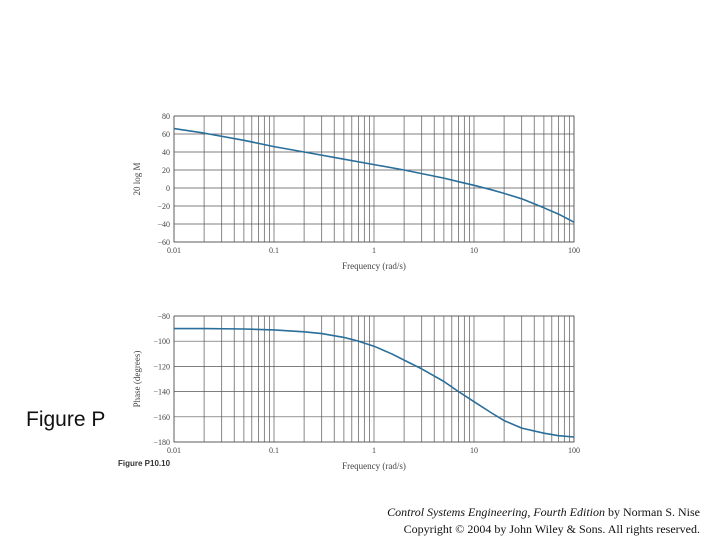 This screenshot has width=720, height=540. Describe the element at coordinates (163, 316) in the screenshot. I see `phase-ytick-label: −80` at that location.